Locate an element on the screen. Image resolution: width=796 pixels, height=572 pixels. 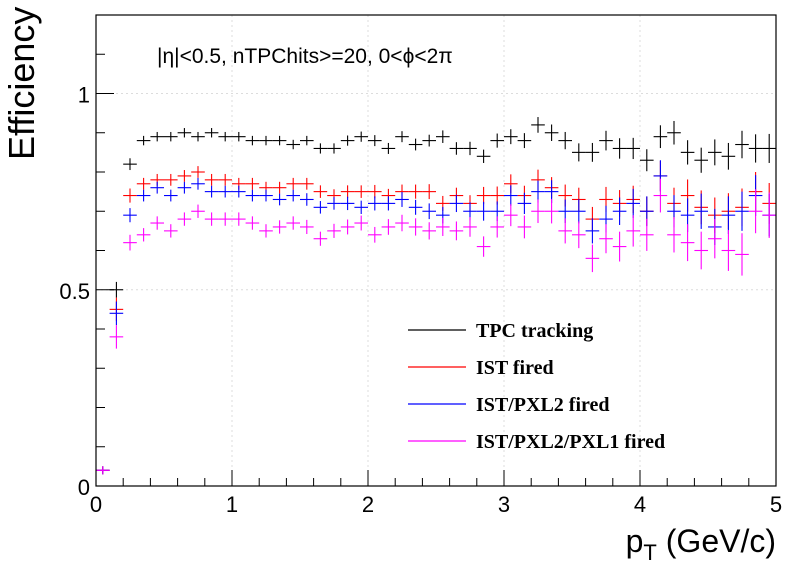
legend-entry: TPC tracking is located at coordinates (500, 331).